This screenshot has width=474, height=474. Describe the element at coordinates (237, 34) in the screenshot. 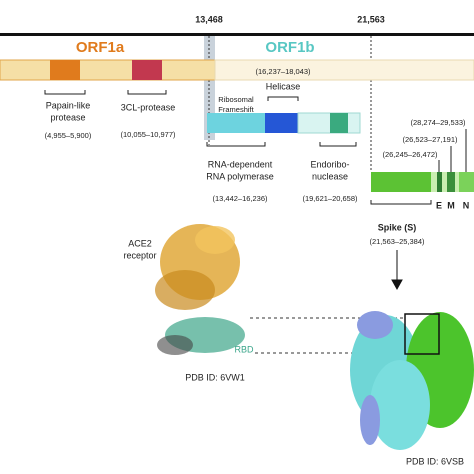

I see `genome-line` at that location.